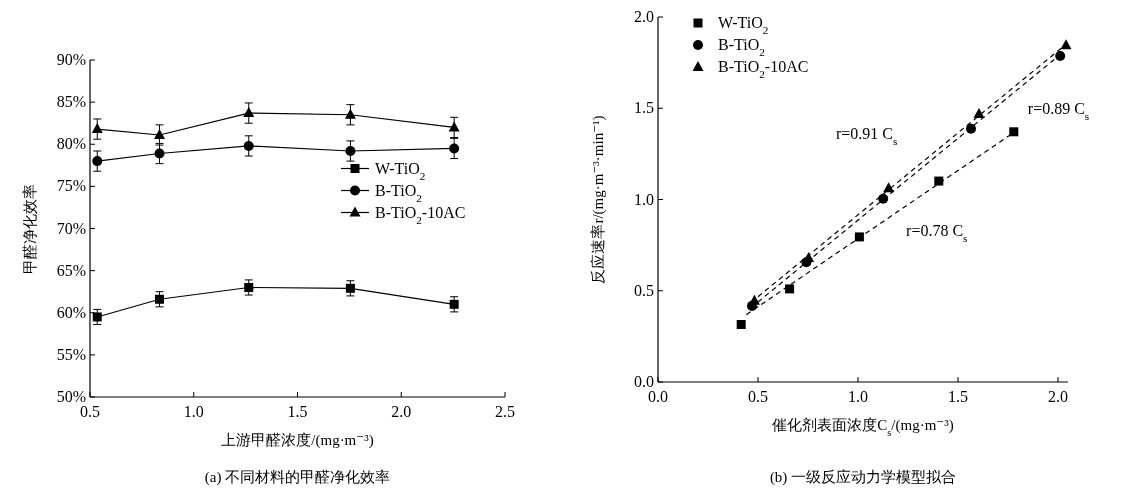  What do you see at coordinates (71, 59) in the screenshot?
I see `y-tick-label: 90%` at bounding box center [71, 59].